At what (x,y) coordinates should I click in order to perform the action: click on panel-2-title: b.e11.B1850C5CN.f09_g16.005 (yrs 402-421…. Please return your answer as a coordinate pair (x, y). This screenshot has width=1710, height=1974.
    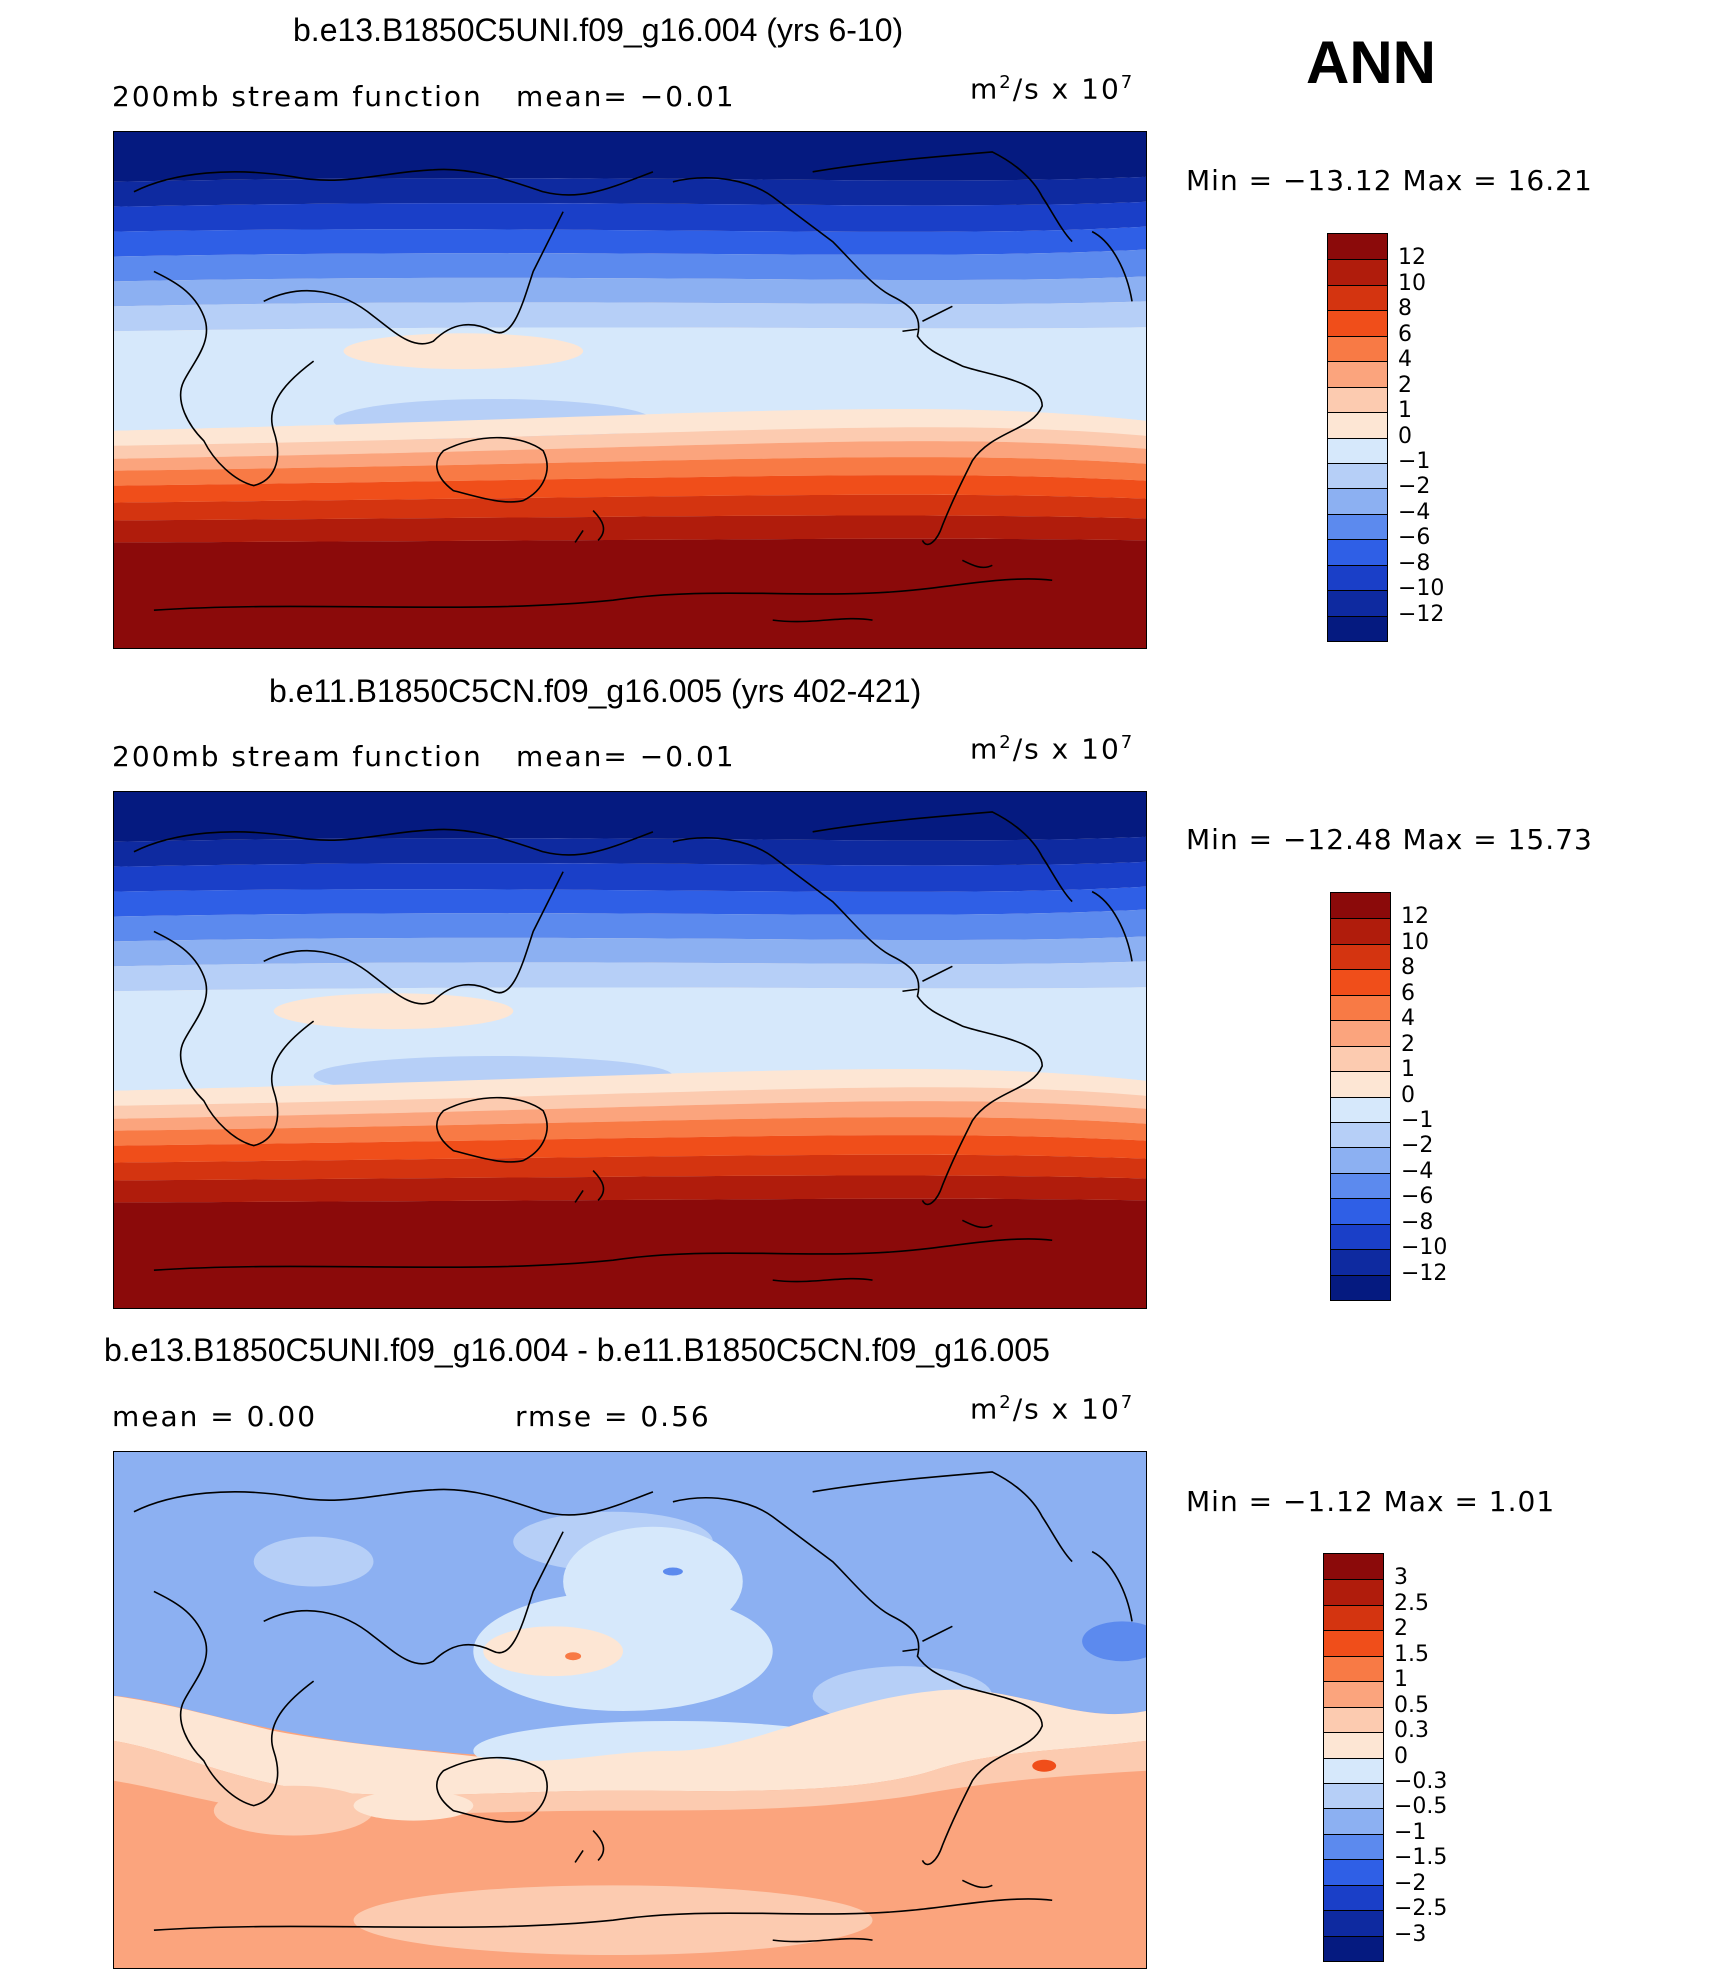
    Looking at the image, I should click on (595, 691).